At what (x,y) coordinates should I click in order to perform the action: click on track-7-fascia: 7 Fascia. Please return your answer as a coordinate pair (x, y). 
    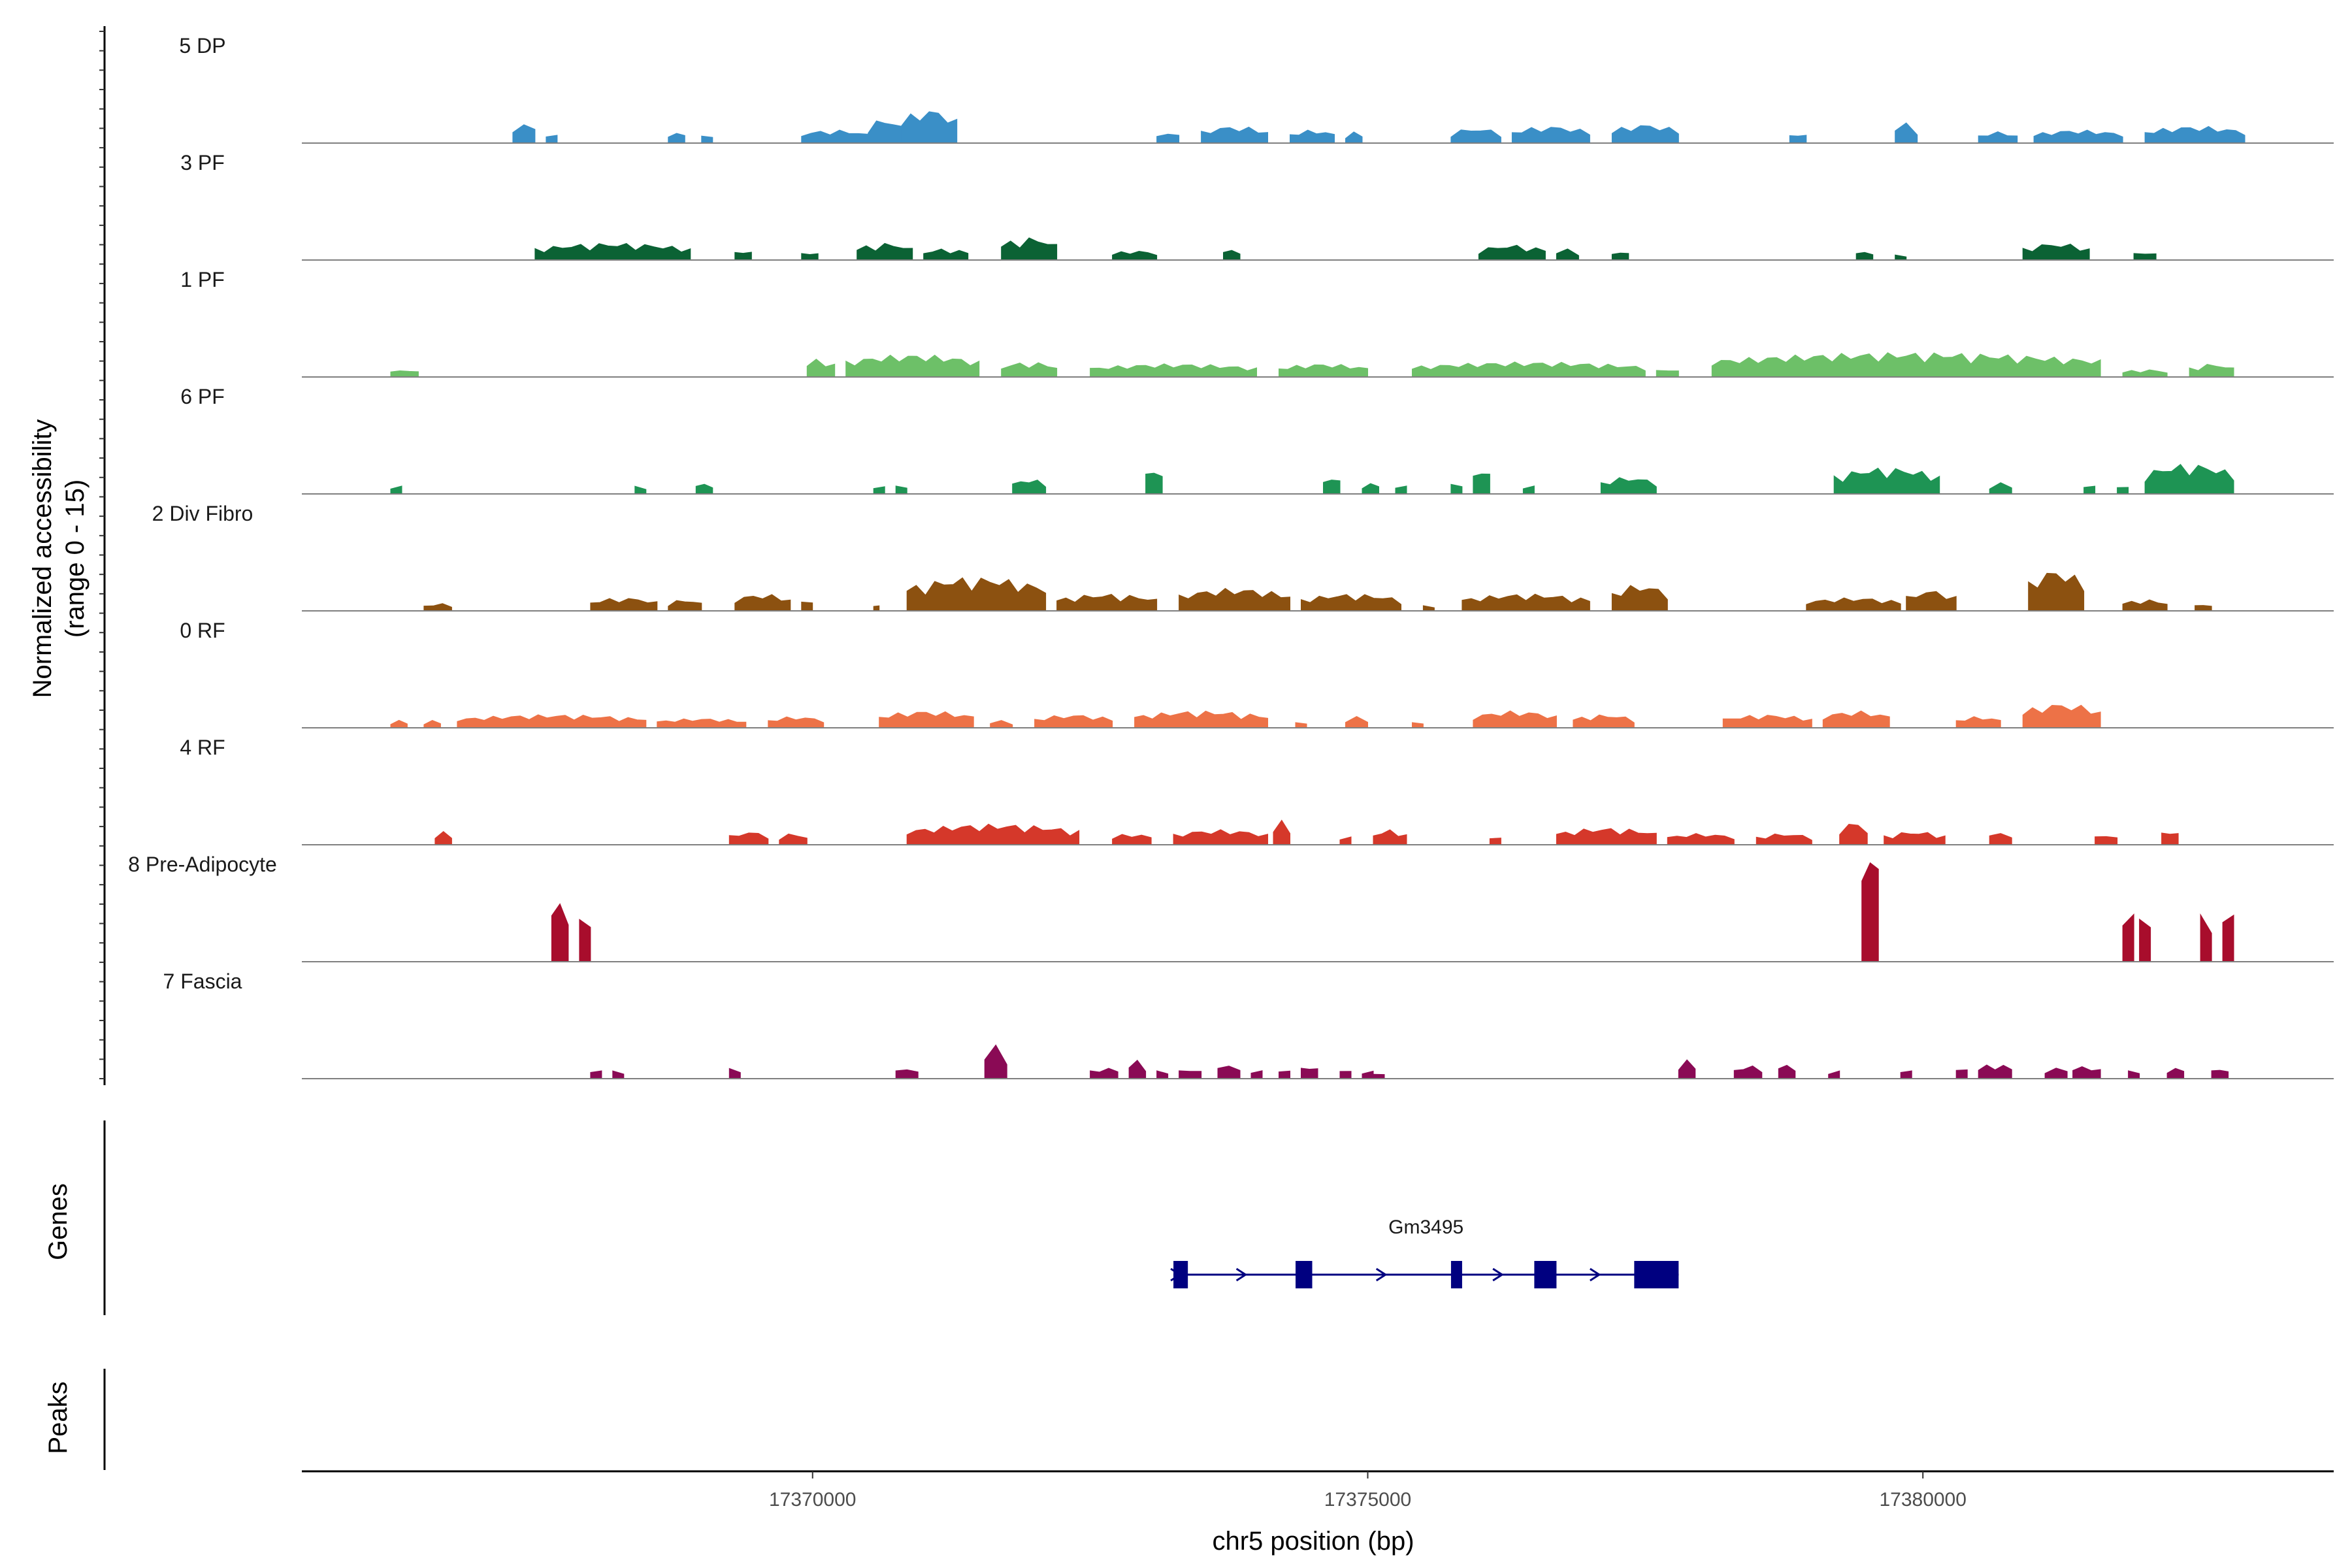
    Looking at the image, I should click on (1248, 1024).